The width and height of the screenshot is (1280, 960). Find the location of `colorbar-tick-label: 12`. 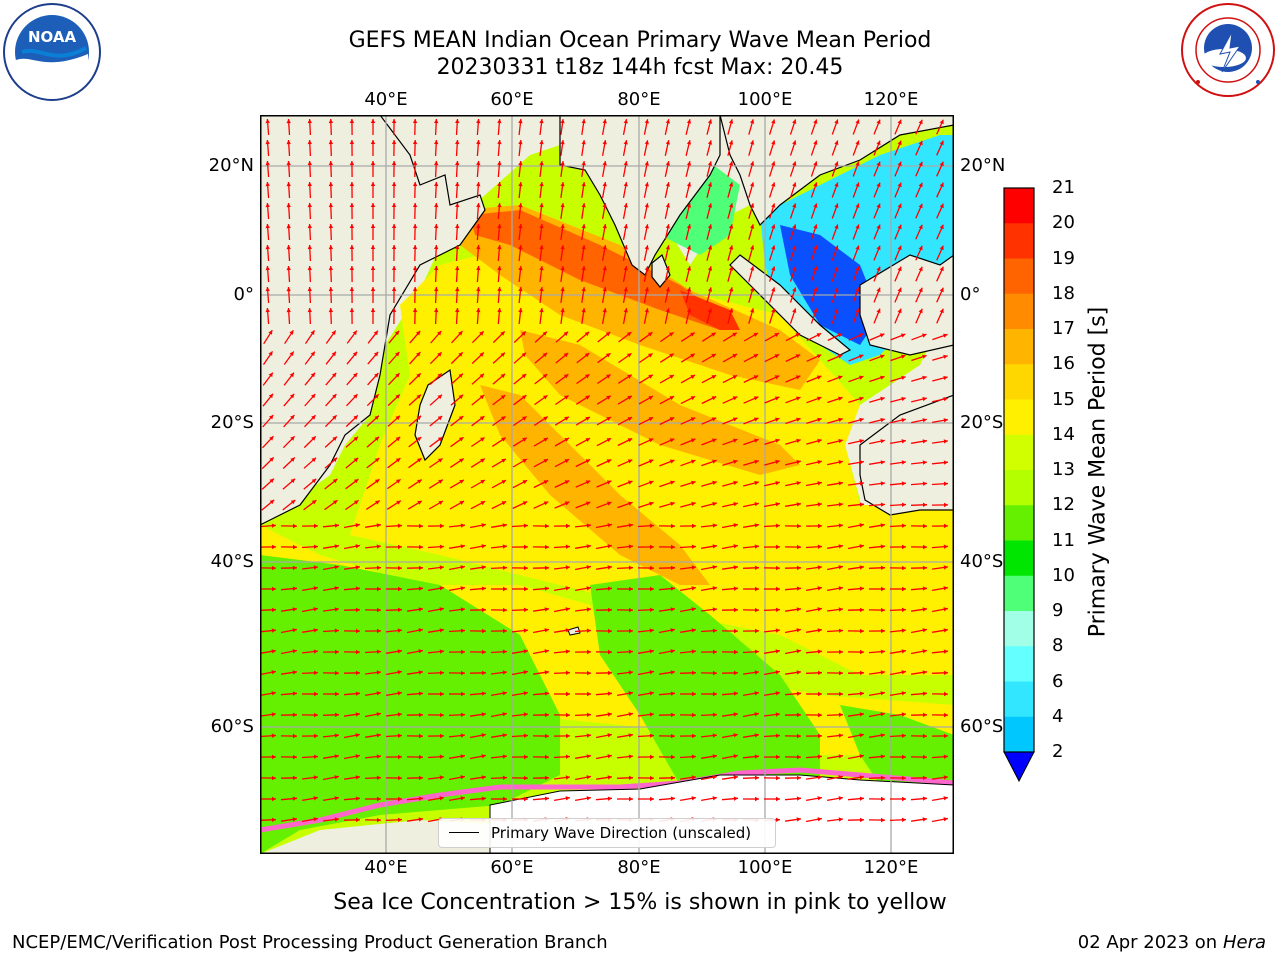

colorbar-tick-label: 12 is located at coordinates (1063, 505).